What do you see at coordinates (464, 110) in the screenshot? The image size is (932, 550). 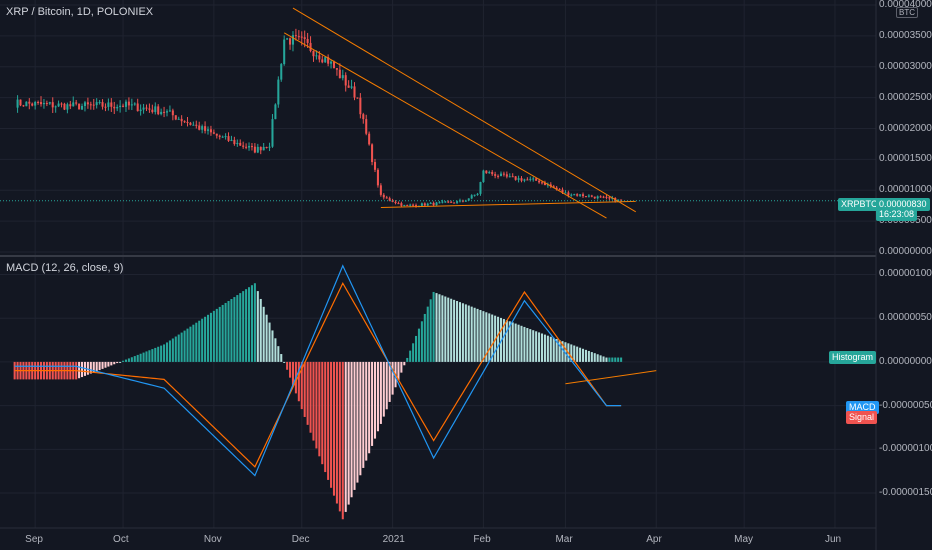 I see `trendline` at bounding box center [464, 110].